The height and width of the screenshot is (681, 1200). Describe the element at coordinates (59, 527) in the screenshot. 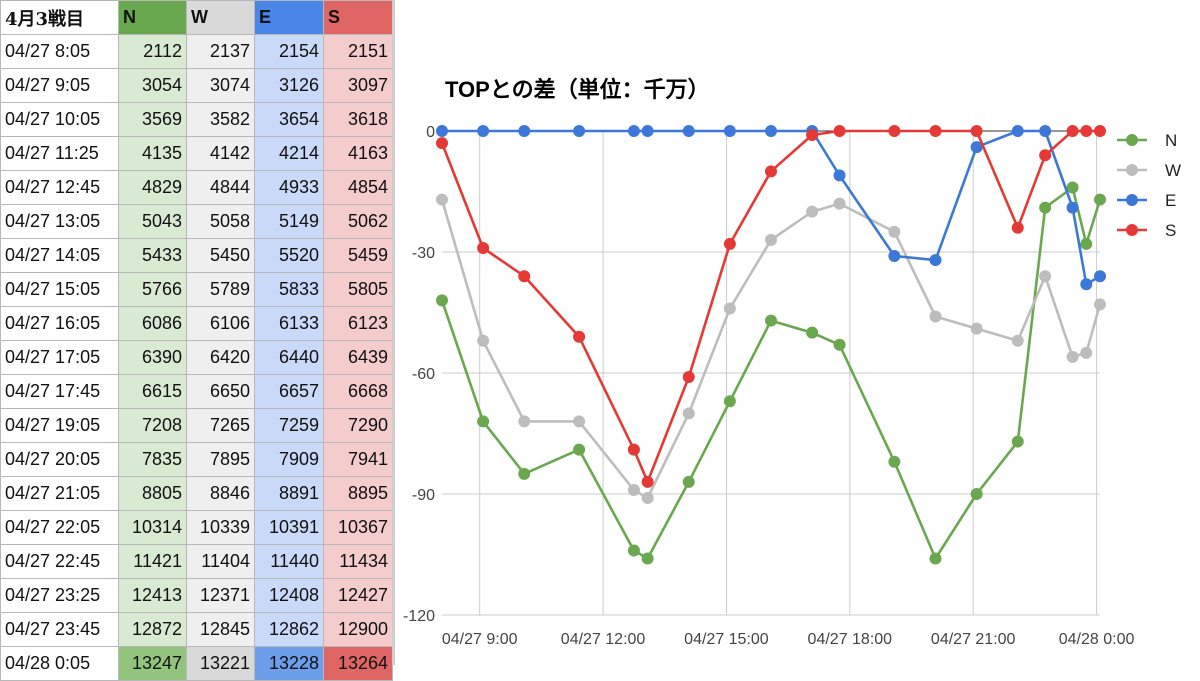

I see `row-time: 04/27 22:05` at that location.